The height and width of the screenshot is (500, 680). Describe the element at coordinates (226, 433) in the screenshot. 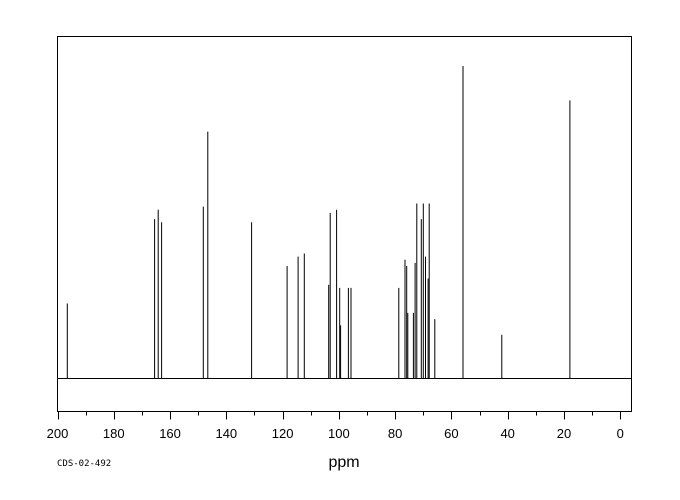

I see `x-tick-label: 140` at that location.